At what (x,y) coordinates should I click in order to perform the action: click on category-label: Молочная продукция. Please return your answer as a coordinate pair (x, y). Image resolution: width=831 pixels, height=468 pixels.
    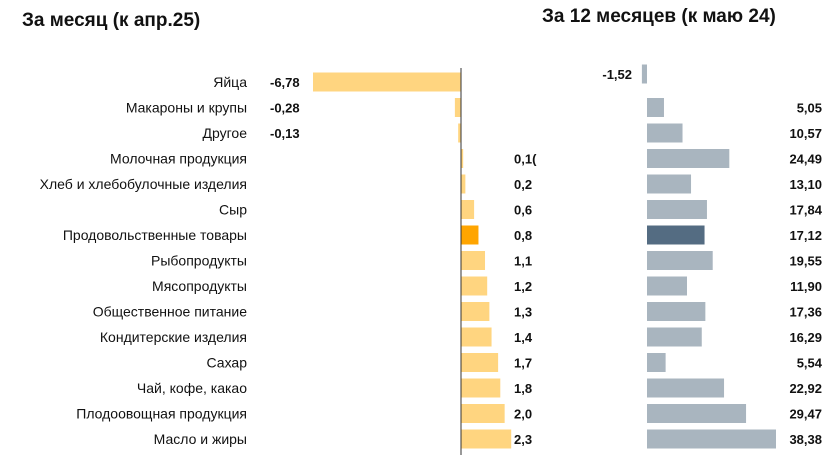
    Looking at the image, I should click on (178, 159).